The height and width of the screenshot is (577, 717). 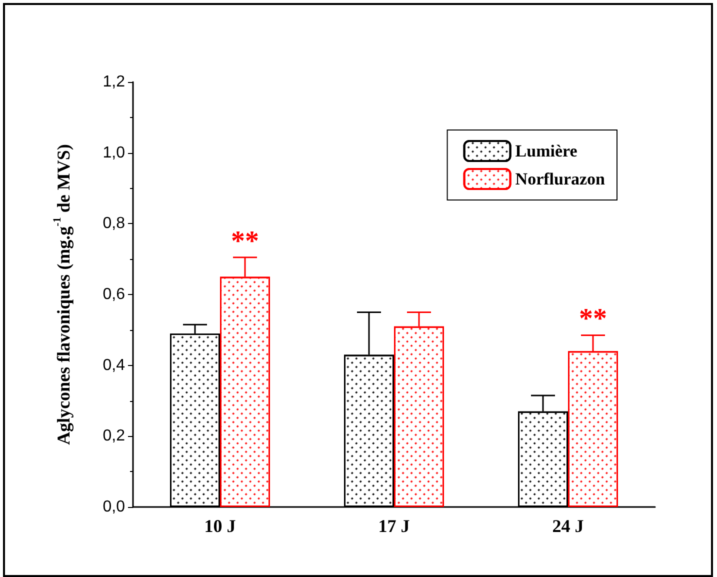 I want to click on y-tick-label: 1,0, so click(x=114, y=153).